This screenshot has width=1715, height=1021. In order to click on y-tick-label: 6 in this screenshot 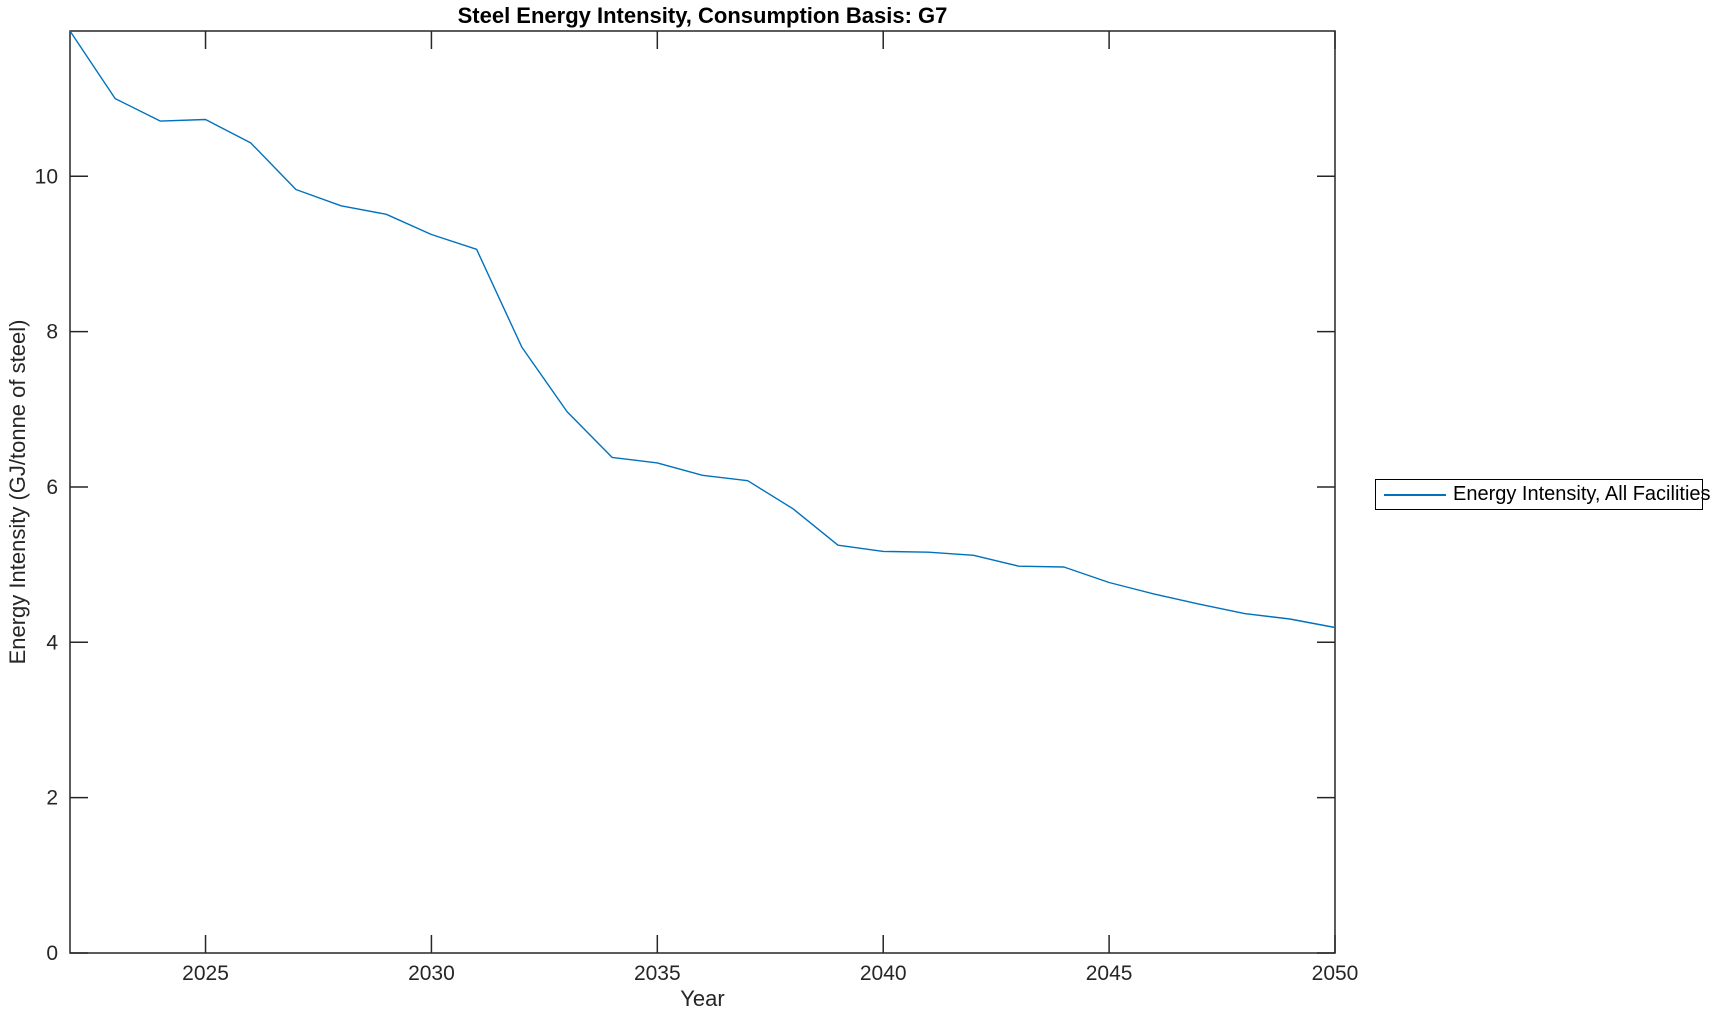, I will do `click(52, 487)`.